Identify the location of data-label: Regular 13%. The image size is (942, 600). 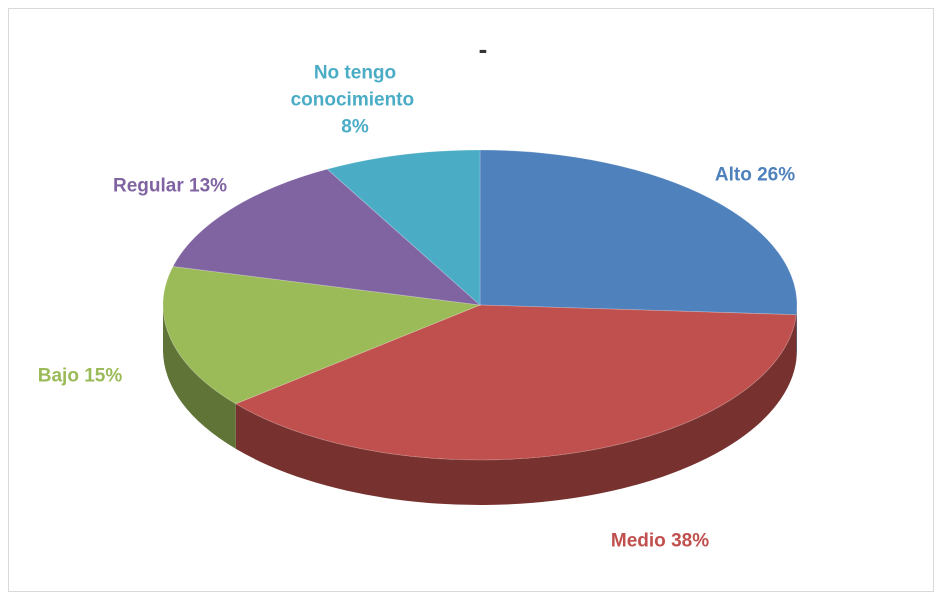
(170, 186).